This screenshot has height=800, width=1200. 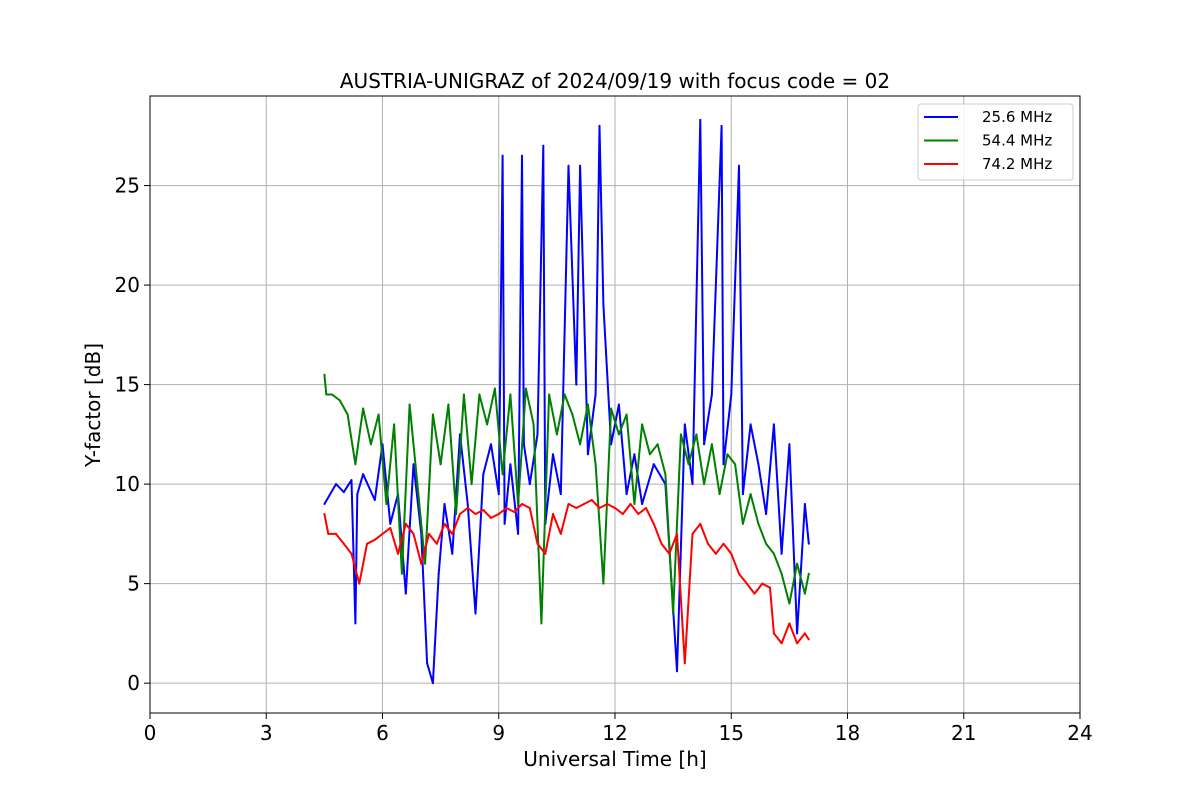 I want to click on x-axis-ticks: 0 3 6 9 12 15 18 21 24, so click(x=618, y=729).